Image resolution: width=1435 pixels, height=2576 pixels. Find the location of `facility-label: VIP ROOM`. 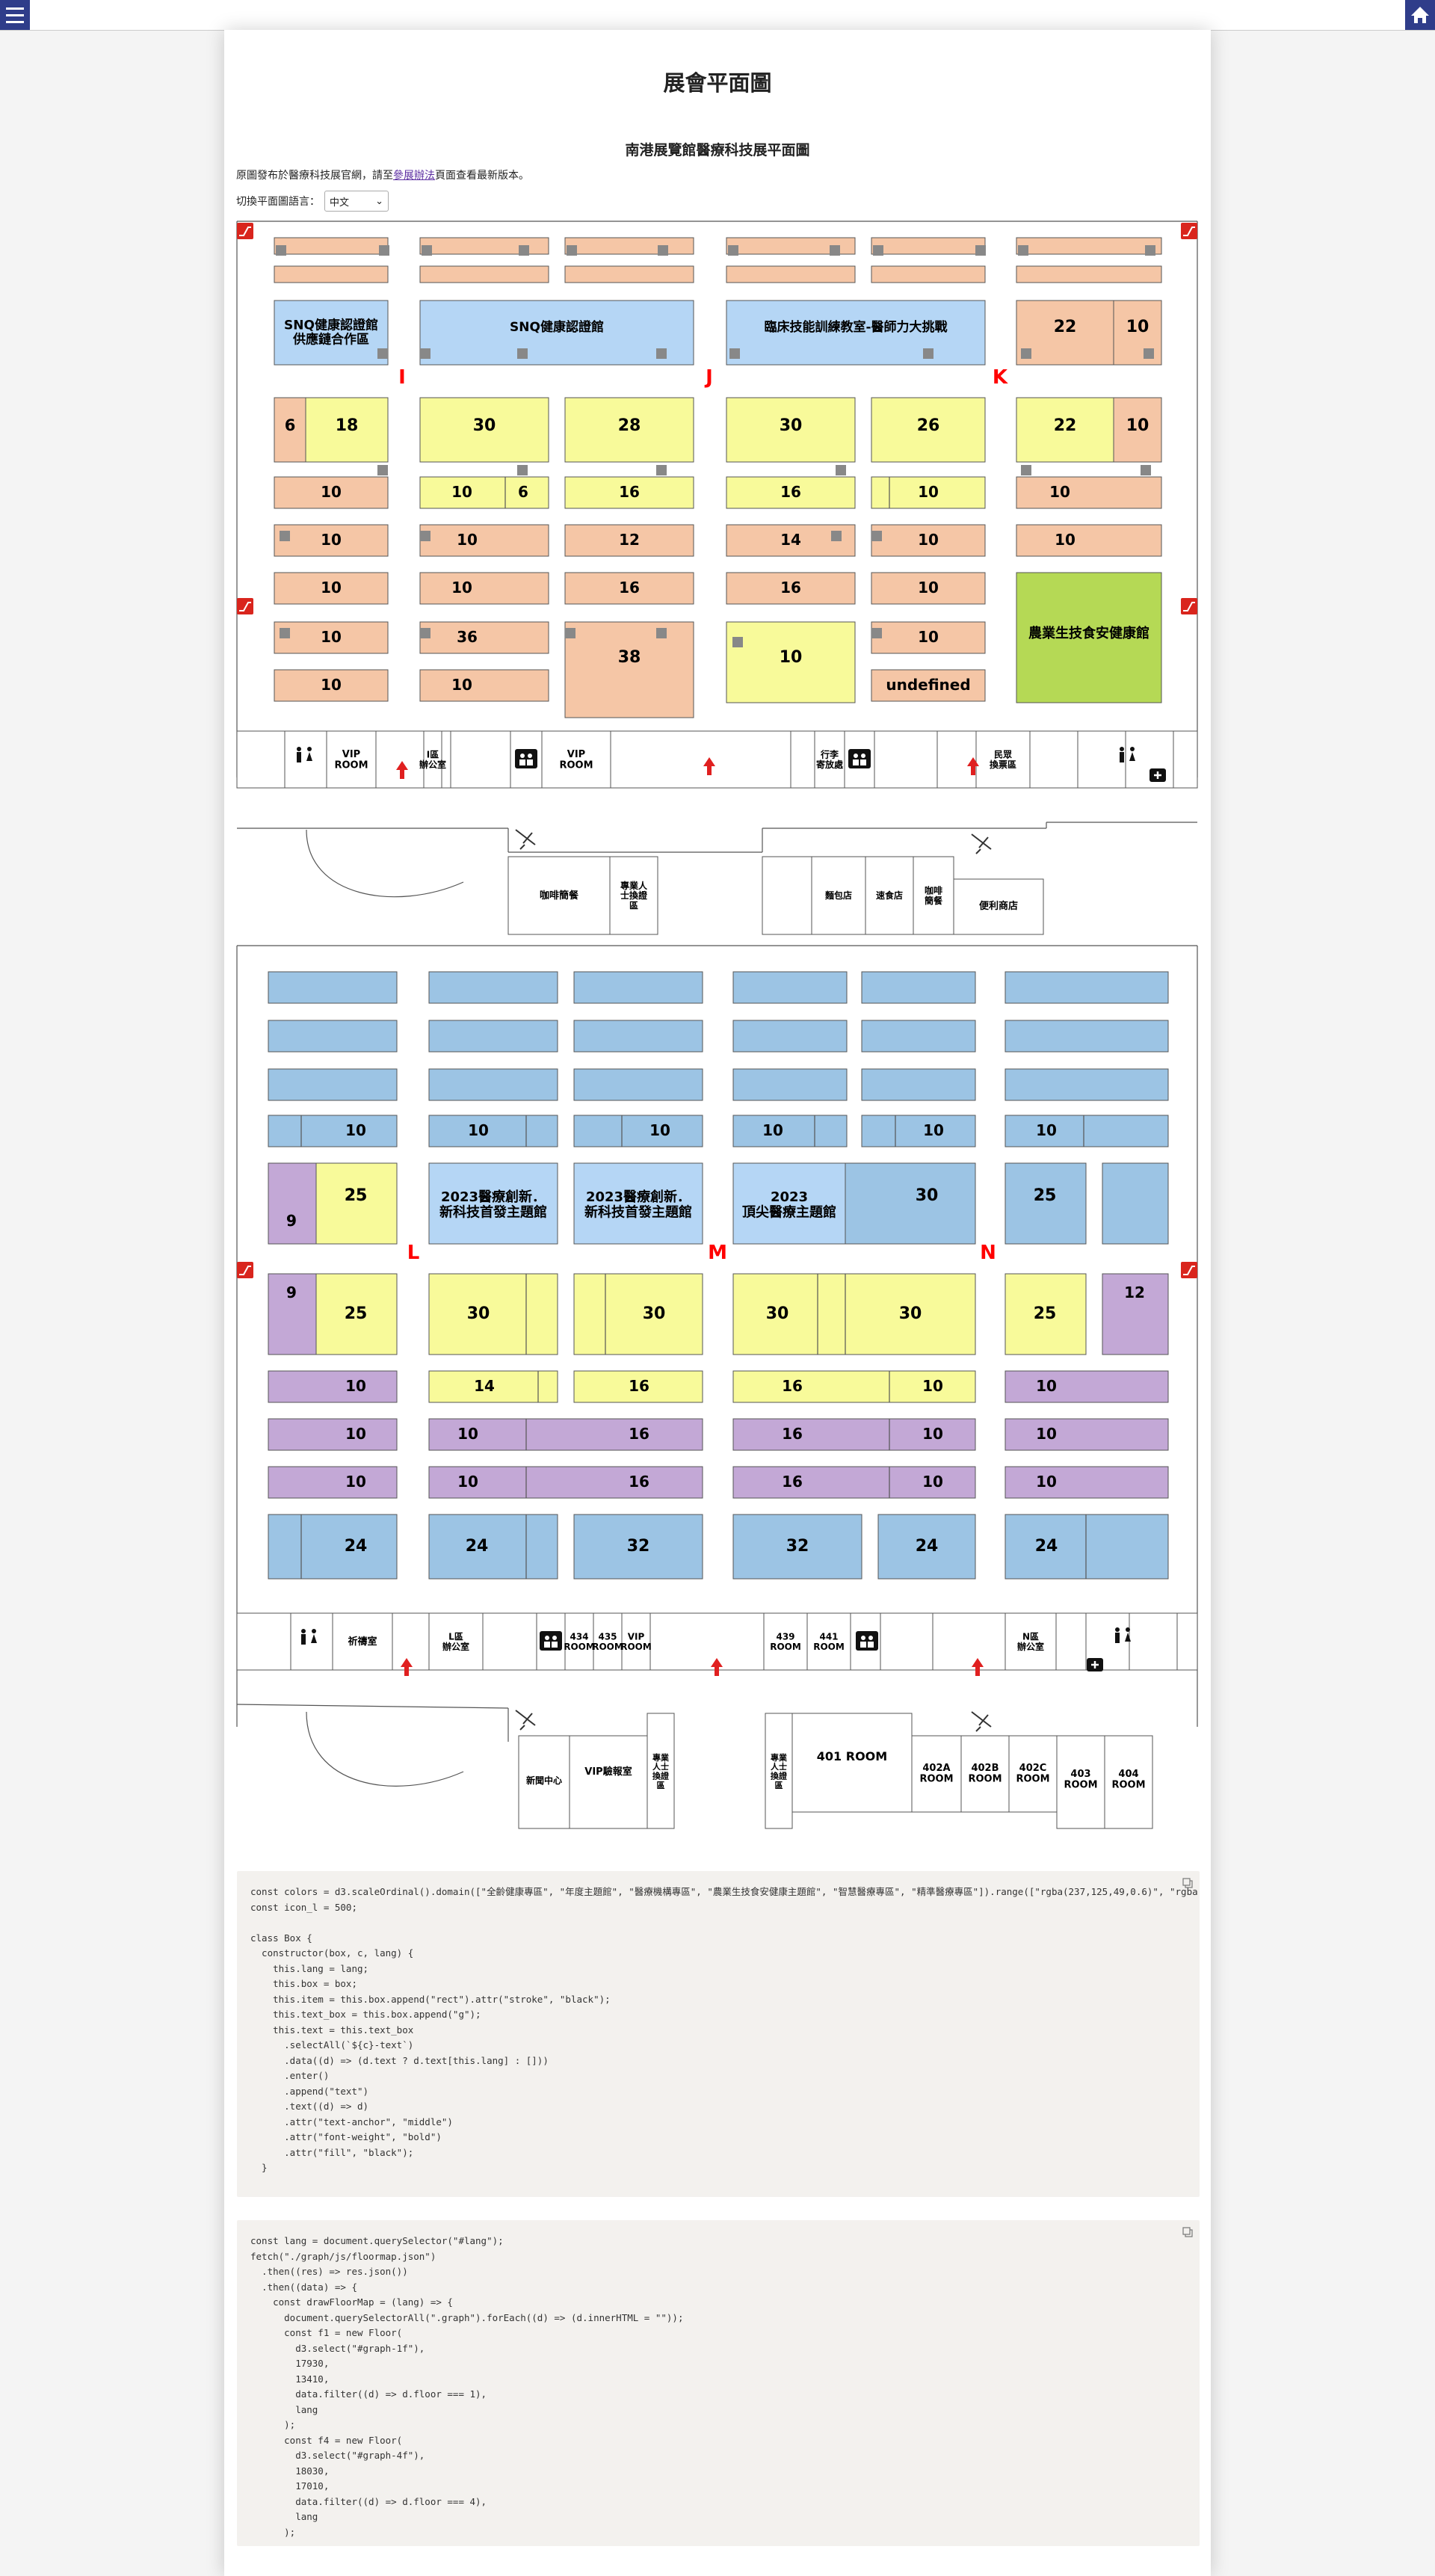

facility-label: VIP ROOM is located at coordinates (576, 759).